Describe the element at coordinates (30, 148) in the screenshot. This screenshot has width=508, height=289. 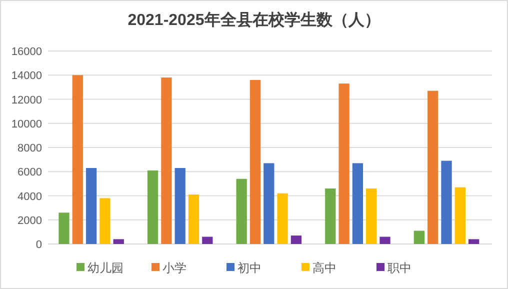
I see `y-tick-label: 8000` at that location.